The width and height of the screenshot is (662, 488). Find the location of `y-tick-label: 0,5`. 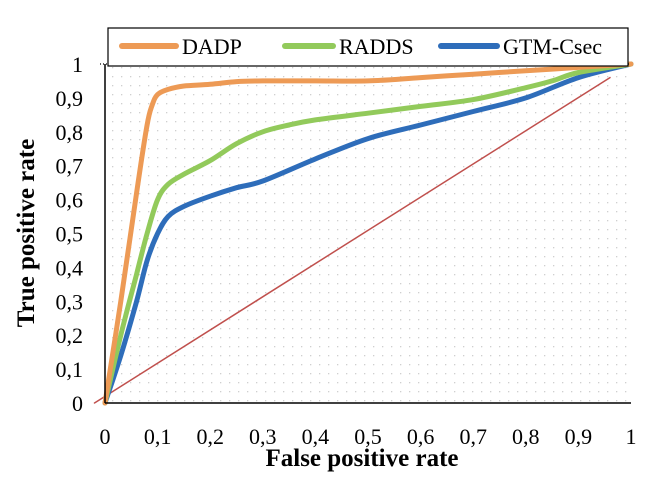

y-tick-label: 0,5 is located at coordinates (70, 234).